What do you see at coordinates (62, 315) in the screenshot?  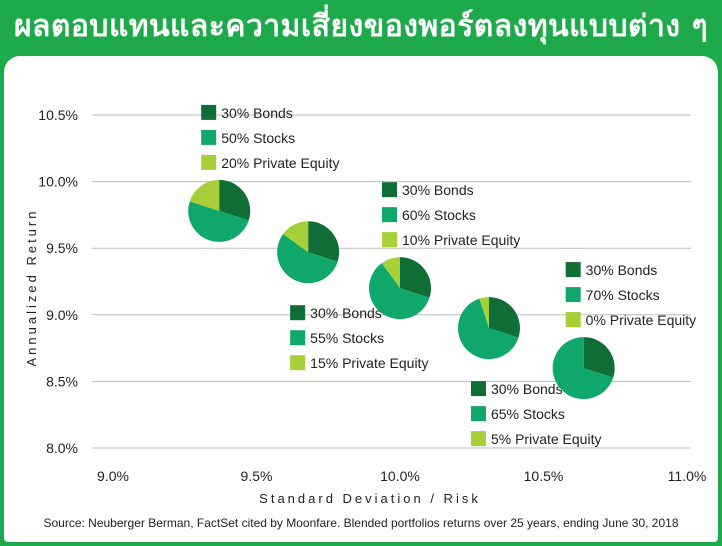 I see `y-tick-label: 9.0%` at bounding box center [62, 315].